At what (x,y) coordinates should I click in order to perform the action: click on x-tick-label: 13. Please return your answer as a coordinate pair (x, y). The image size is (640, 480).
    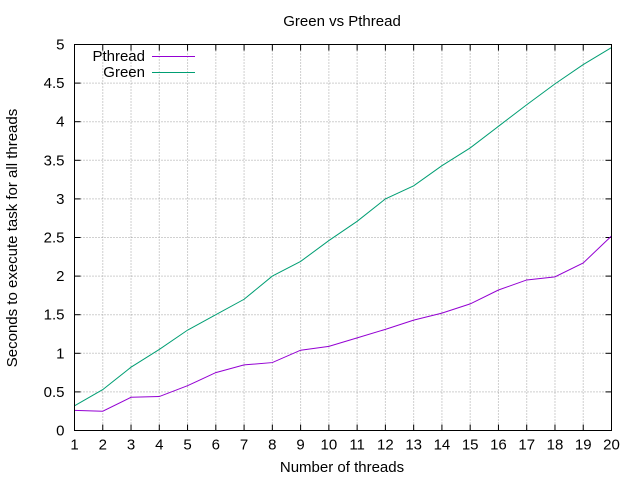
    Looking at the image, I should click on (413, 445).